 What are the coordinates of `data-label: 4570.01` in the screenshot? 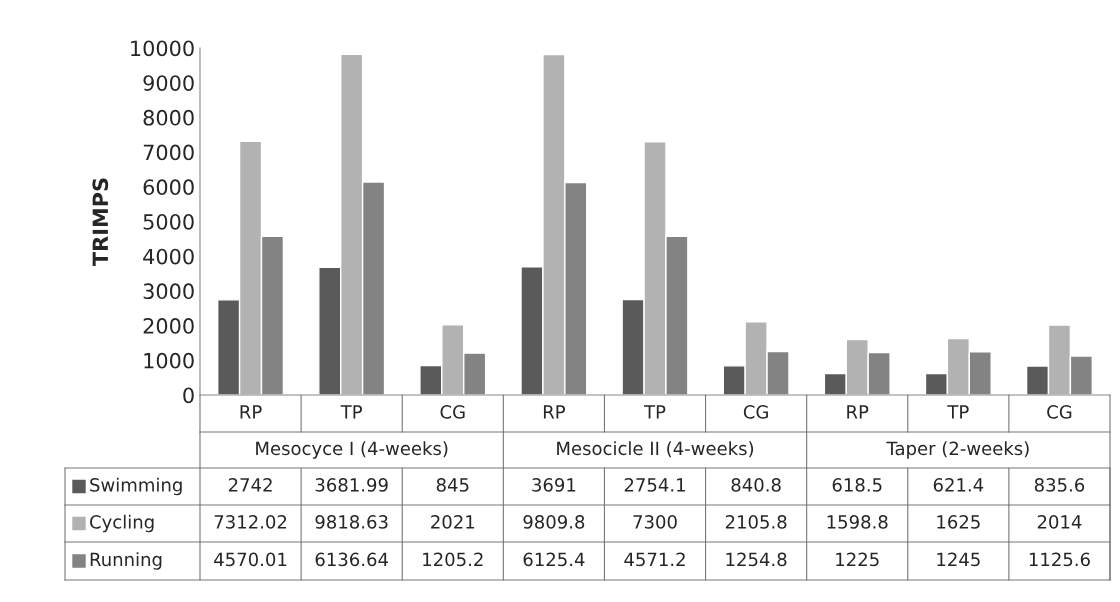 It's located at (250, 559).